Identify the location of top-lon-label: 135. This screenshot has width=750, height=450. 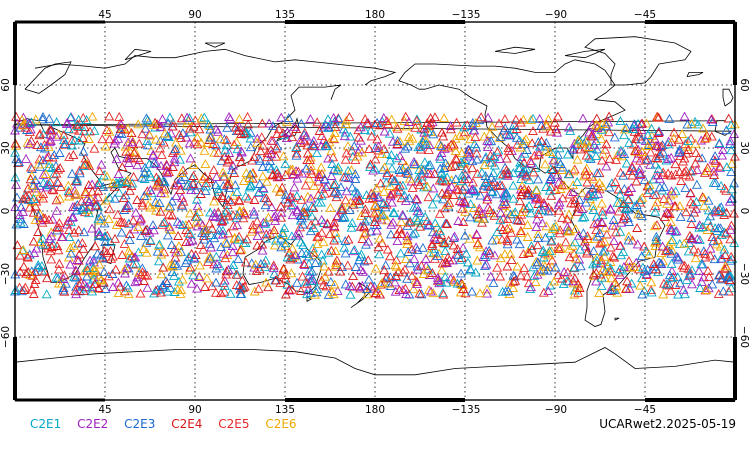
(285, 15).